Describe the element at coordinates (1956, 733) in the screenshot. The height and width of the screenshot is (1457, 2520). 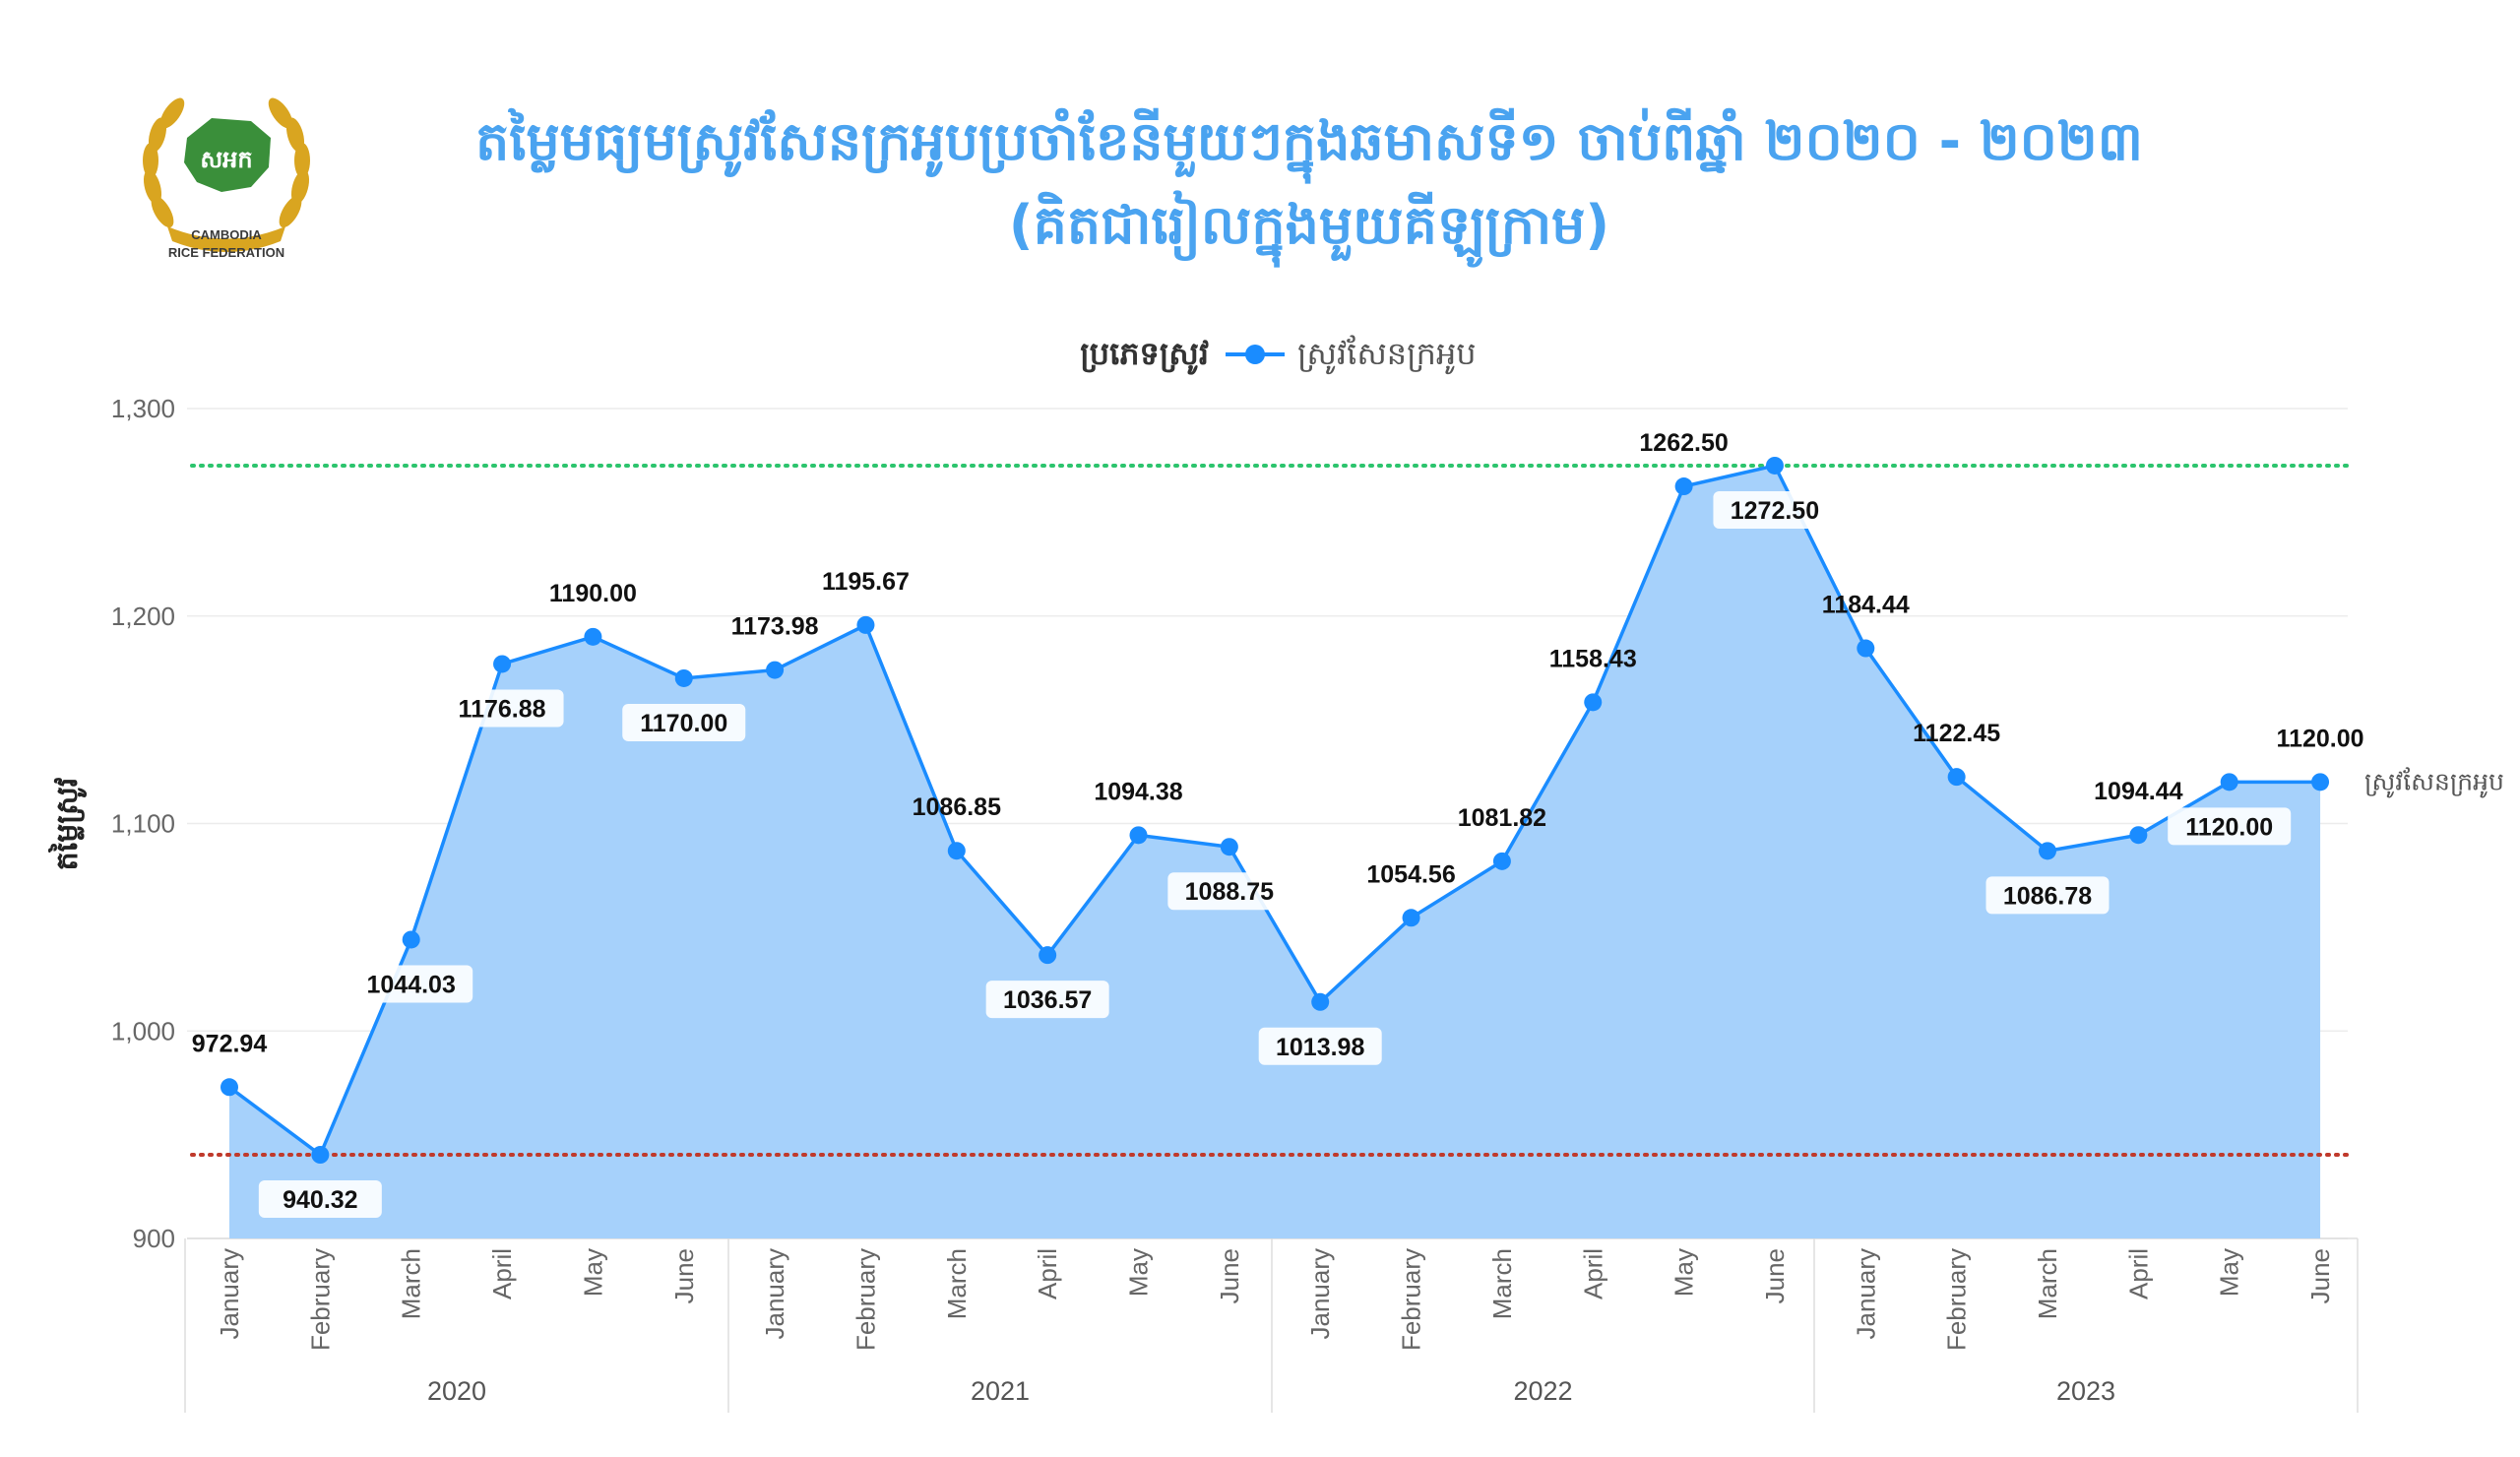
I see `data-label: 1122.45` at that location.